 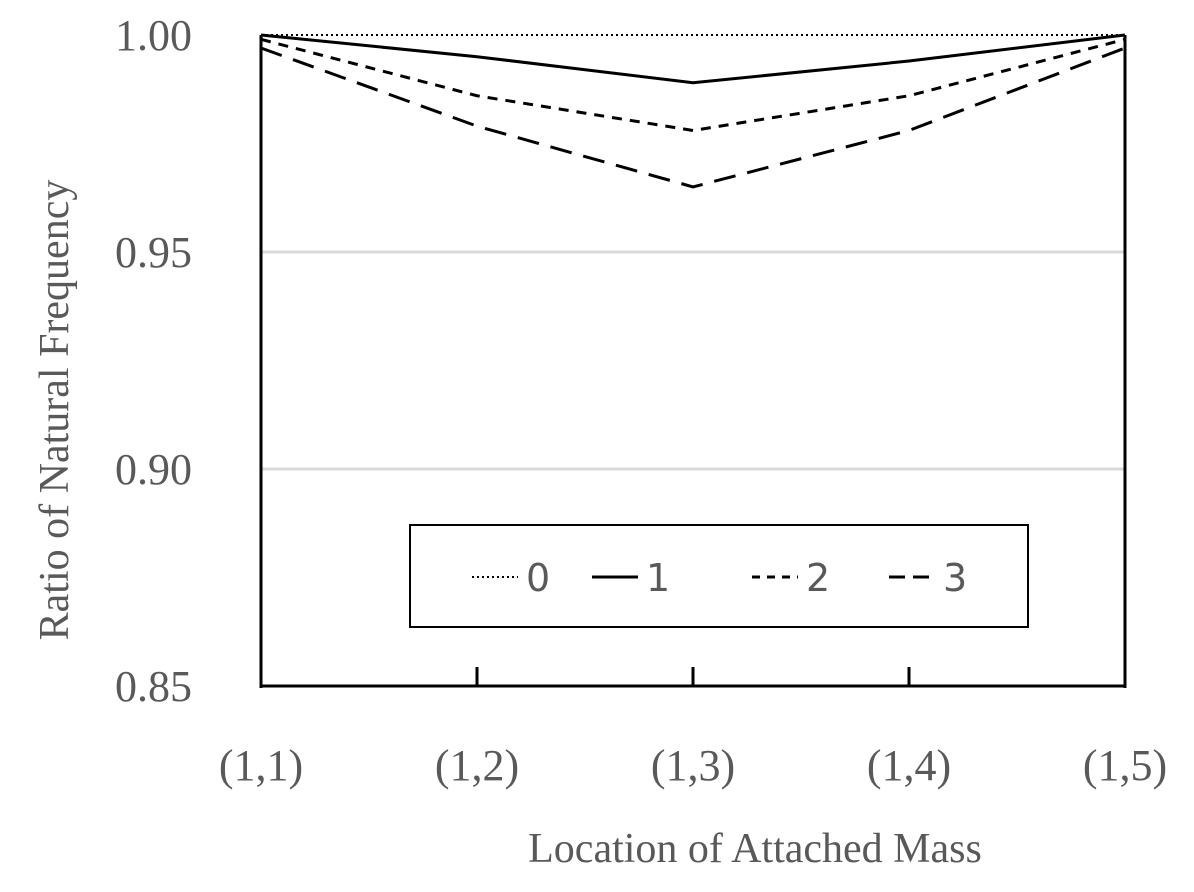 What do you see at coordinates (153, 35) in the screenshot?
I see `y-tick-label: 1.00` at bounding box center [153, 35].